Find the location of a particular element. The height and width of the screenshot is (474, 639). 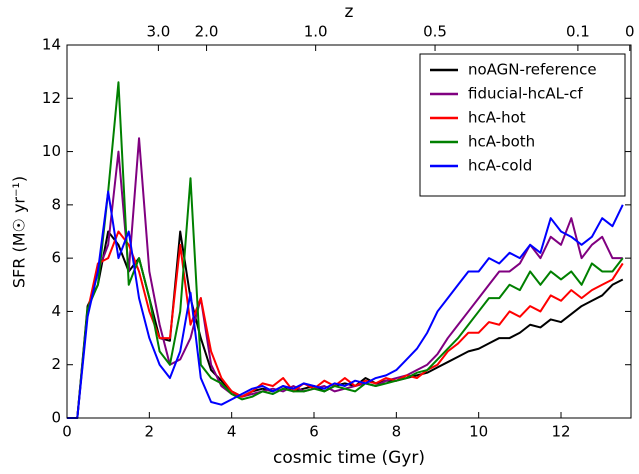

x-axis-label: cosmic time (Gyr) is located at coordinates (349, 458).